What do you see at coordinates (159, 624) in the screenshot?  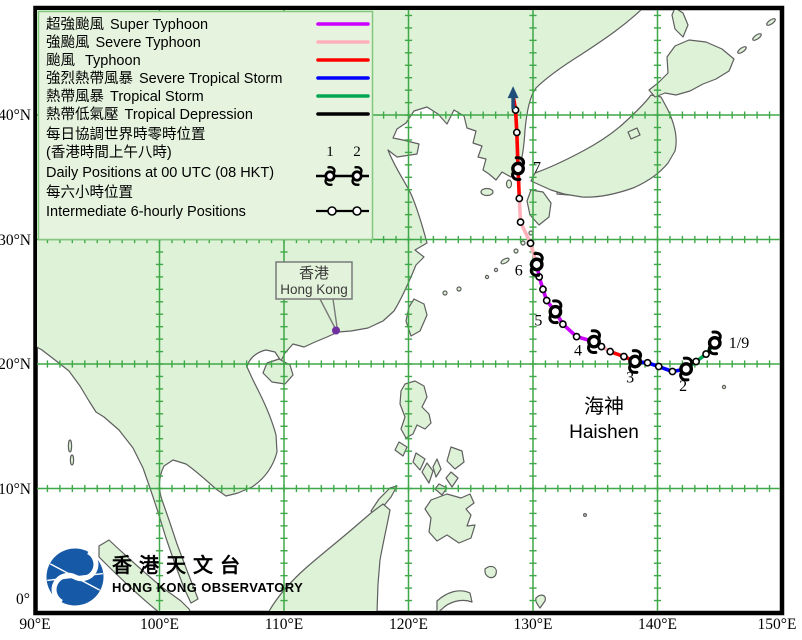 I see `x-axis-label: 100°E` at bounding box center [159, 624].